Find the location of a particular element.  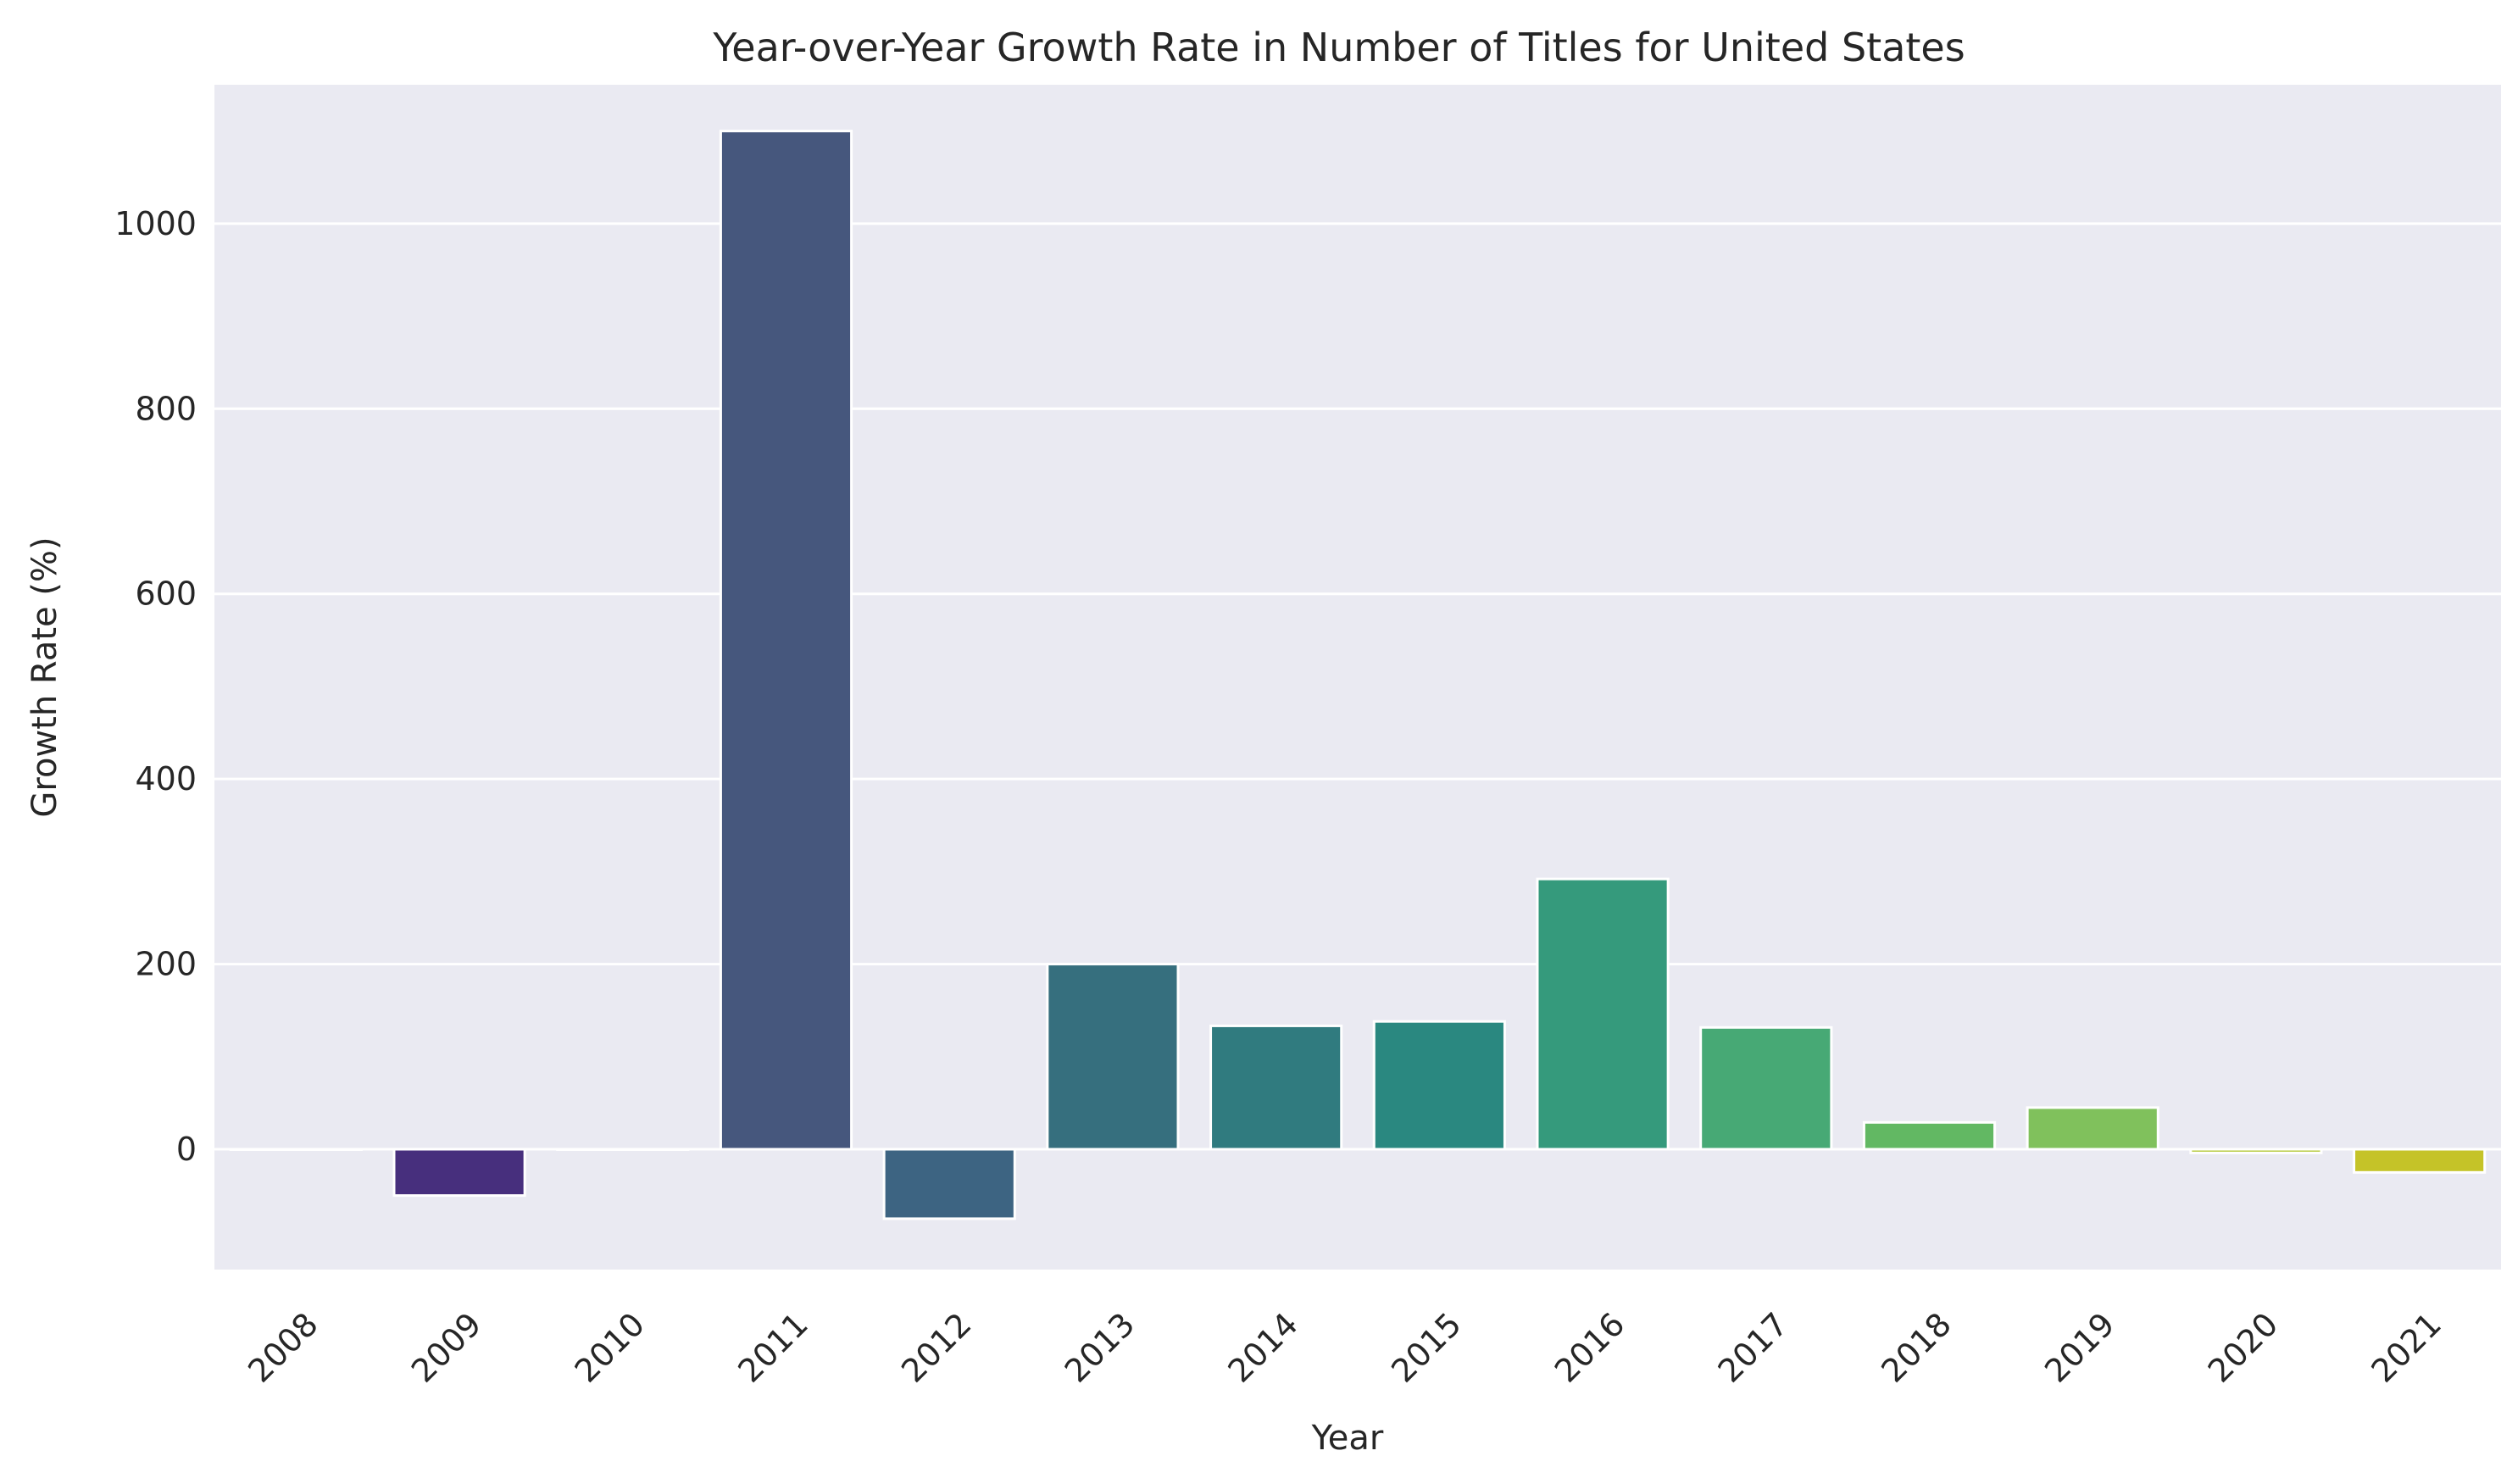

x-tick-label: 2014 is located at coordinates (1263, 1348).